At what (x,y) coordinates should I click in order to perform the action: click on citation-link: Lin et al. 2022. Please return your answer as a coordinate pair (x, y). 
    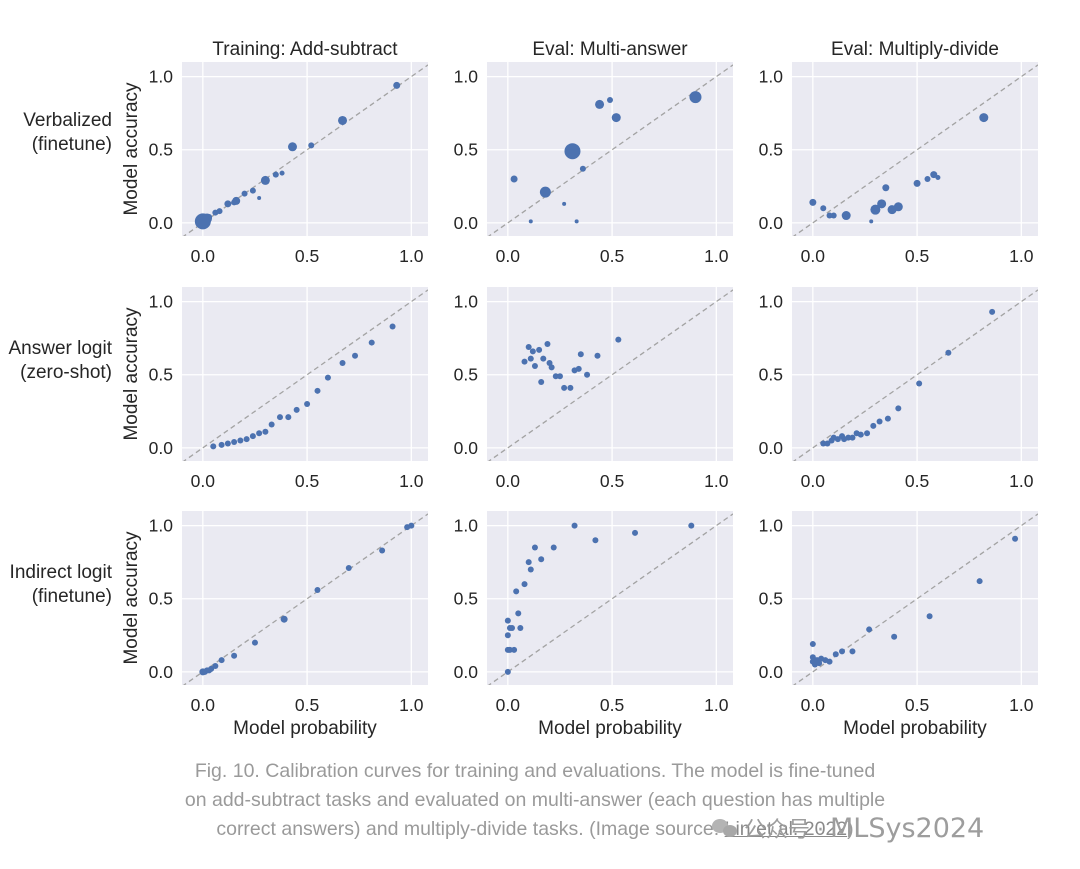
    Looking at the image, I should click on (786, 829).